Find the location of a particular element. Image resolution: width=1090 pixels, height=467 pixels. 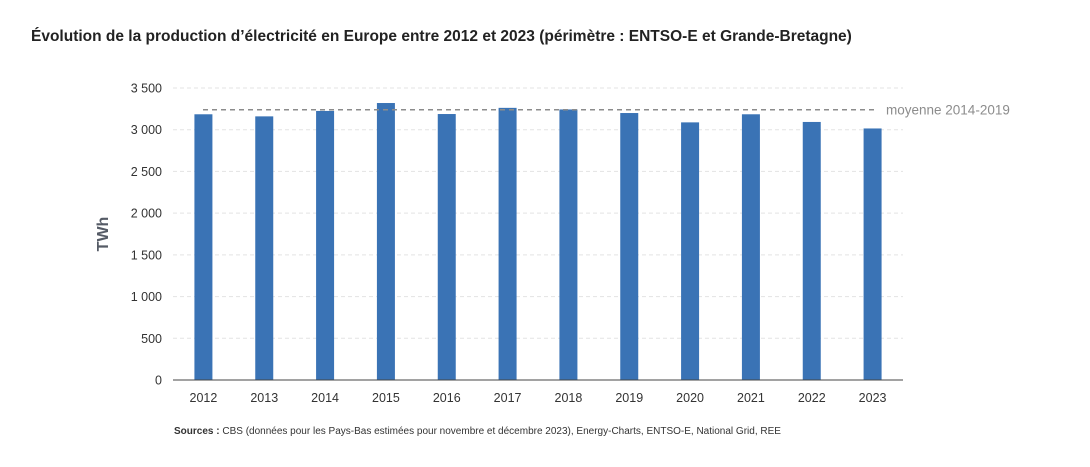

x-tick-label: 2017 is located at coordinates (508, 398).